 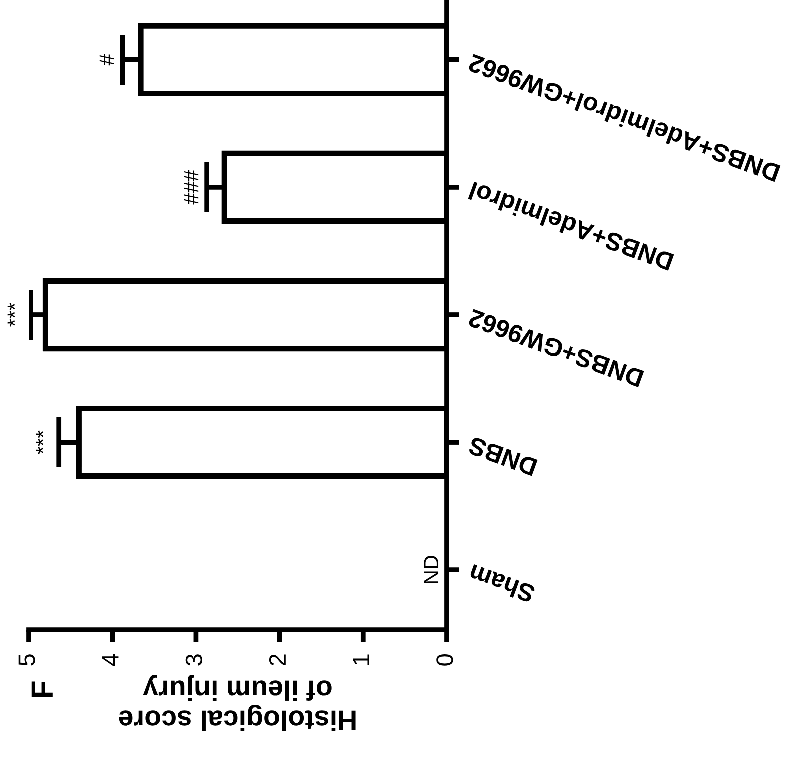 I want to click on x-tick-label: 0, so click(x=445, y=660).